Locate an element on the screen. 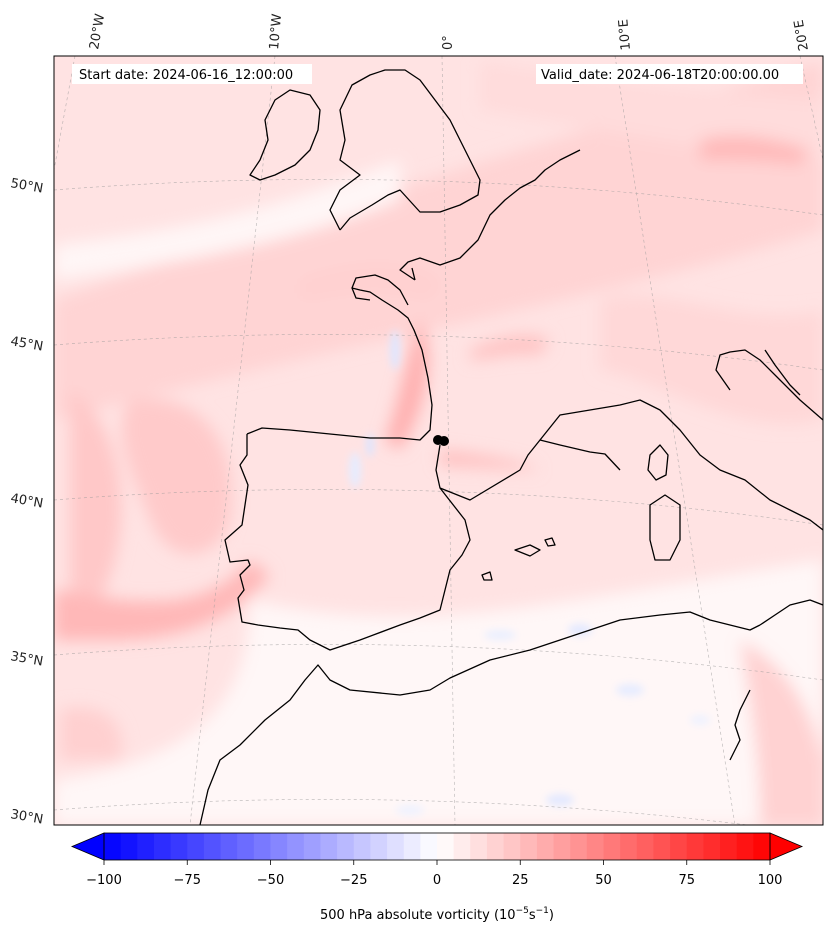 This screenshot has width=832, height=936. balearic-islands is located at coordinates (518, 559).